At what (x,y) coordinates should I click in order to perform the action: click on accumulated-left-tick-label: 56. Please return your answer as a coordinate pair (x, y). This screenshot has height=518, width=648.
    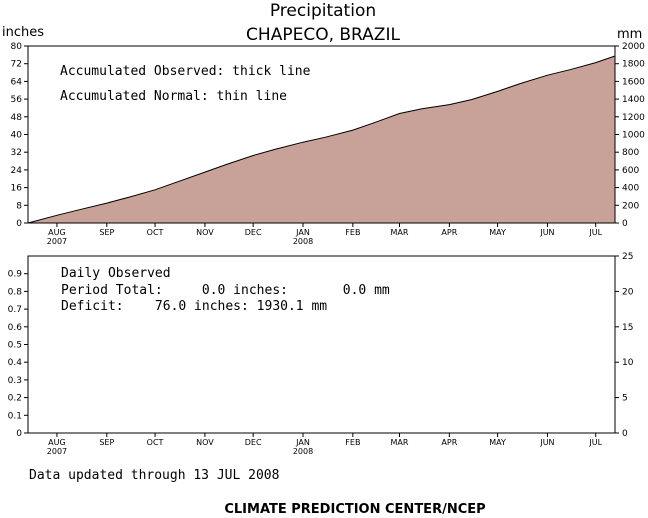
    Looking at the image, I should click on (17, 100).